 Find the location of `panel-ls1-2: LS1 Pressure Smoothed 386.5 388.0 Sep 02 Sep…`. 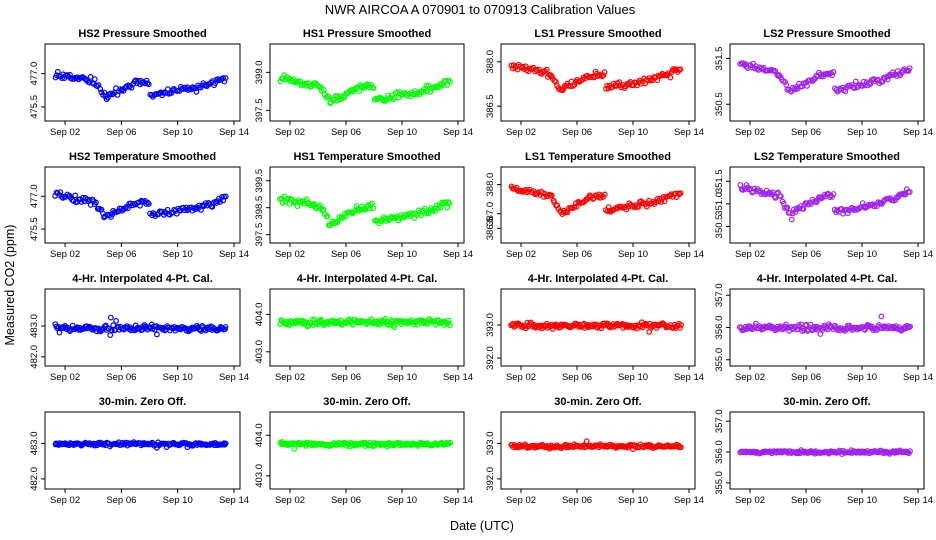

panel-ls1-2: LS1 Pressure Smoothed 386.5 388.0 Sep 02 Sep… is located at coordinates (594, 83).